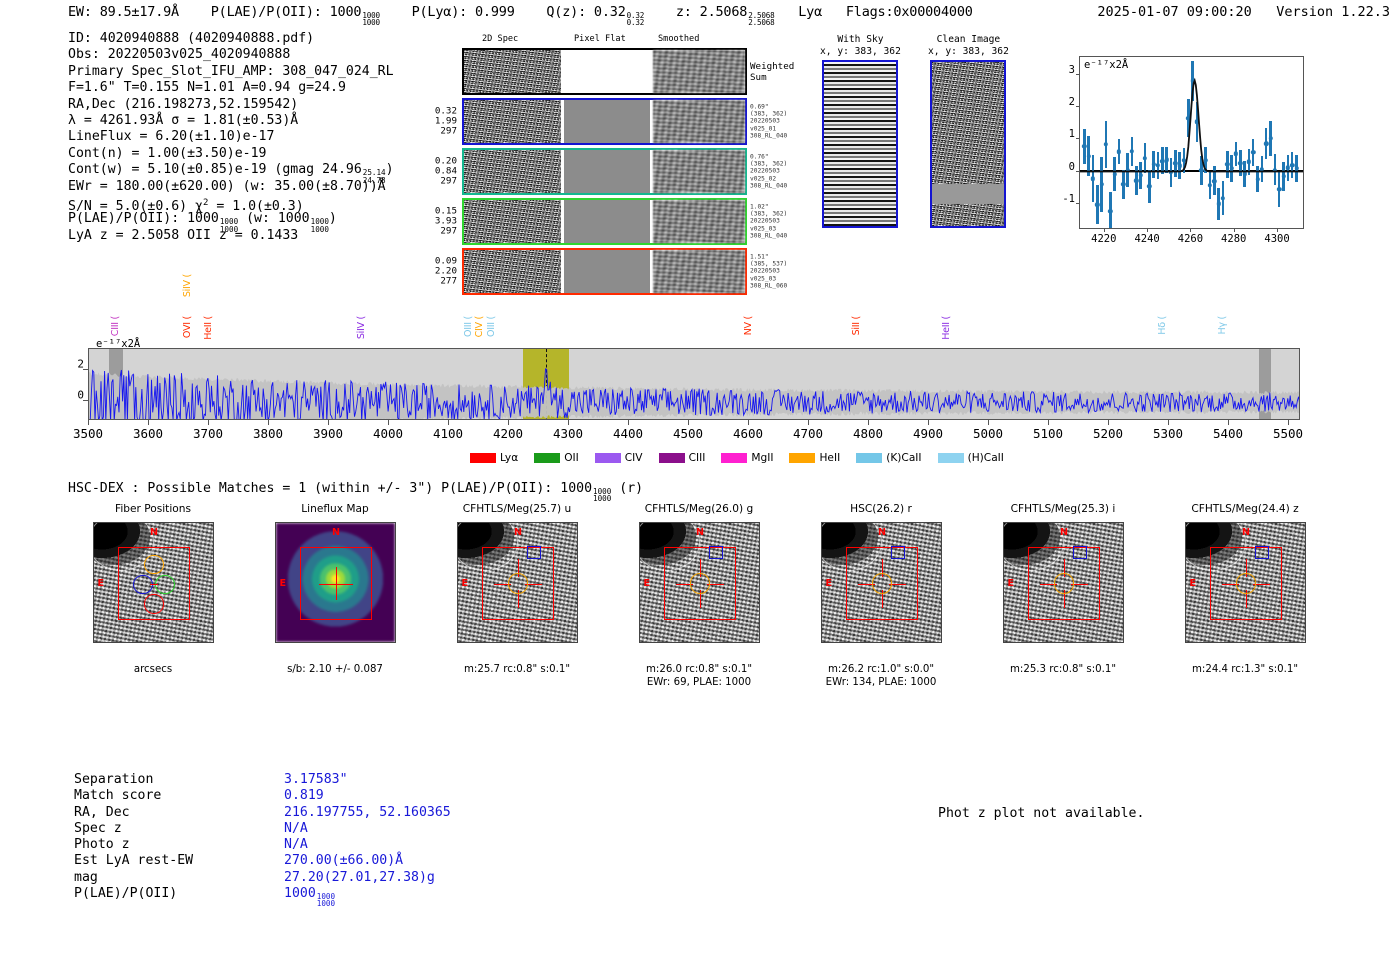 This screenshot has height=953, width=1400. What do you see at coordinates (1078, 139) in the screenshot?
I see `y-tick` at bounding box center [1078, 139].